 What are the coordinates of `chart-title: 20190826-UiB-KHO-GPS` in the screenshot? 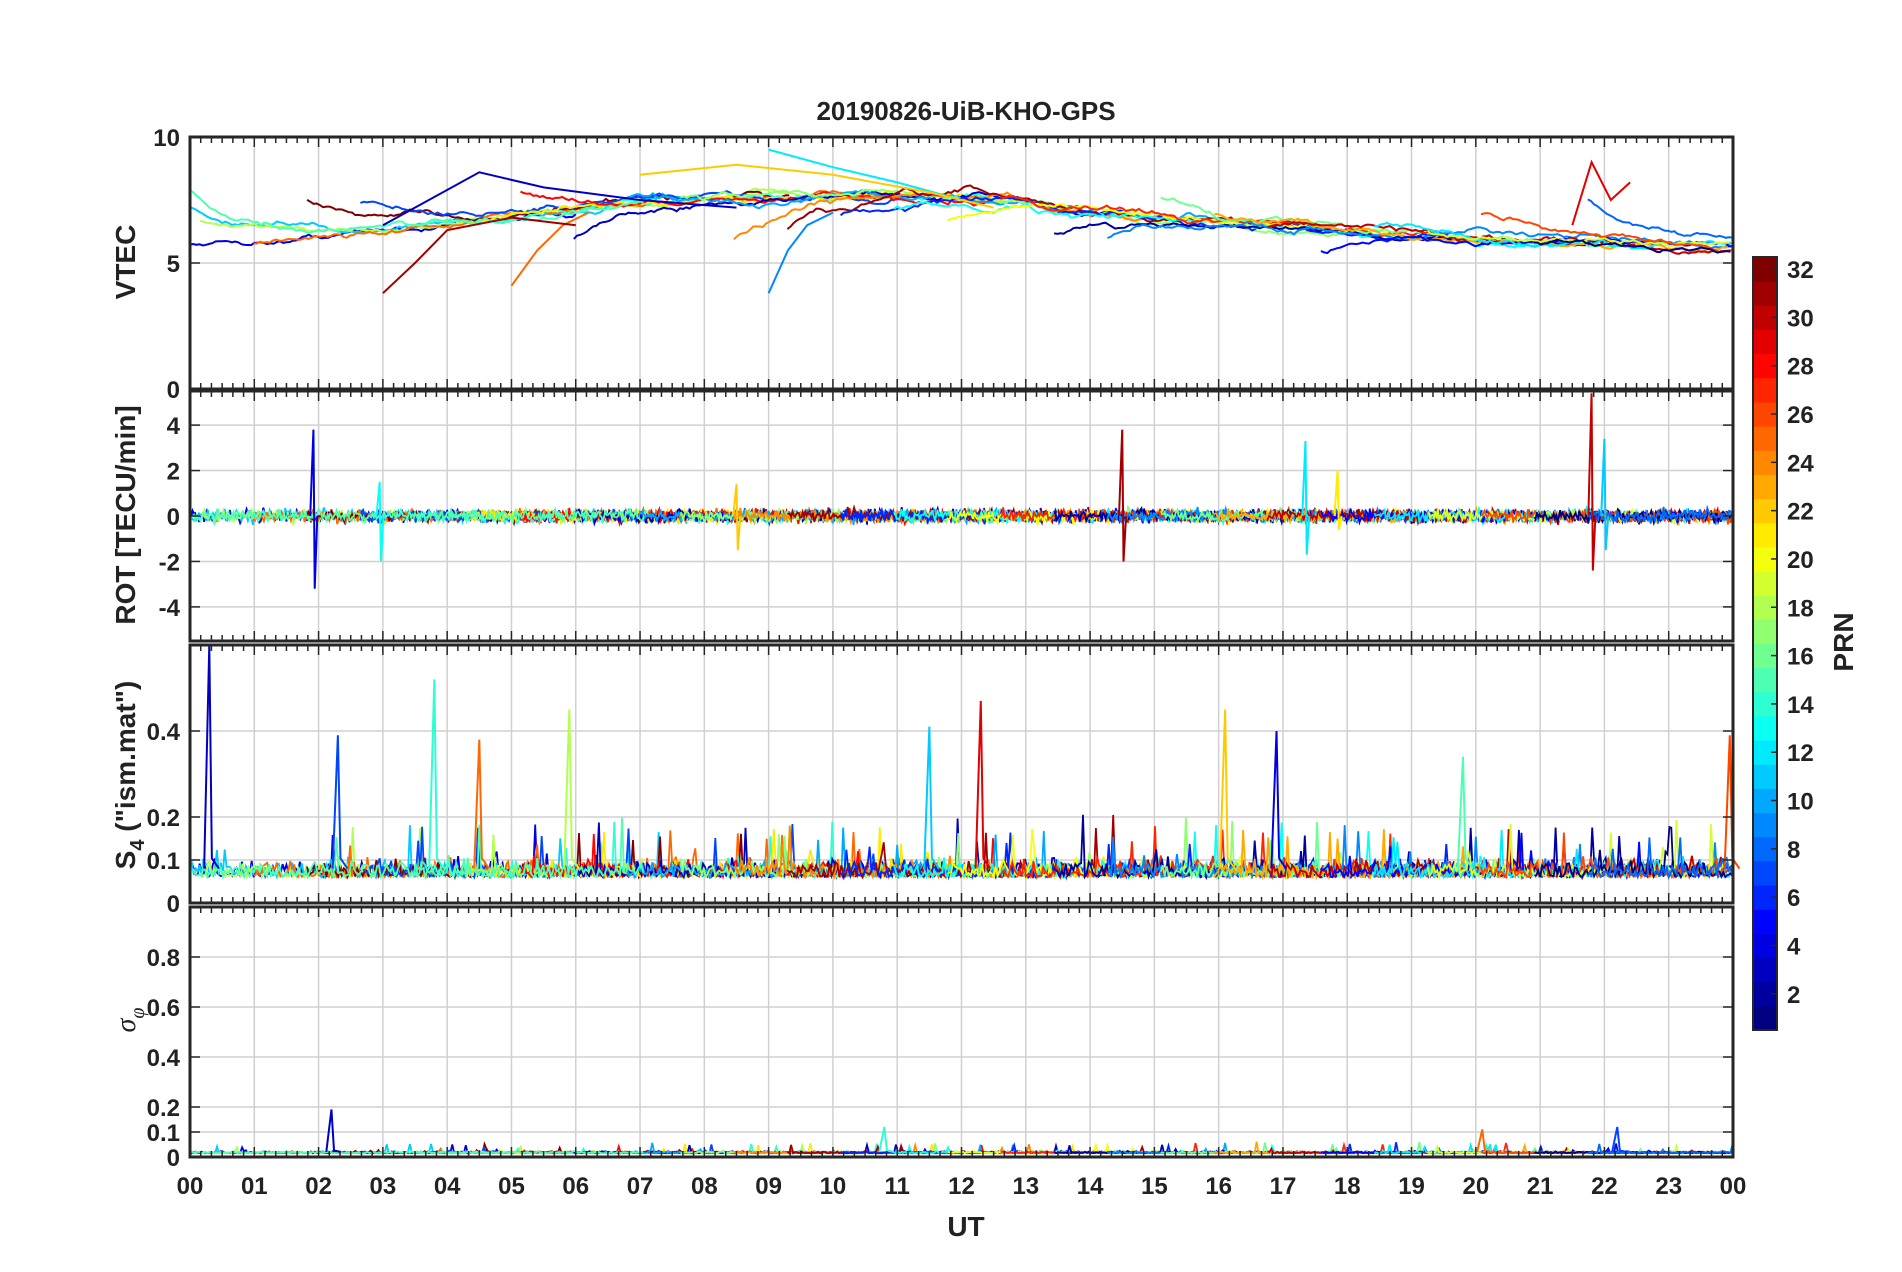 It's located at (965, 111).